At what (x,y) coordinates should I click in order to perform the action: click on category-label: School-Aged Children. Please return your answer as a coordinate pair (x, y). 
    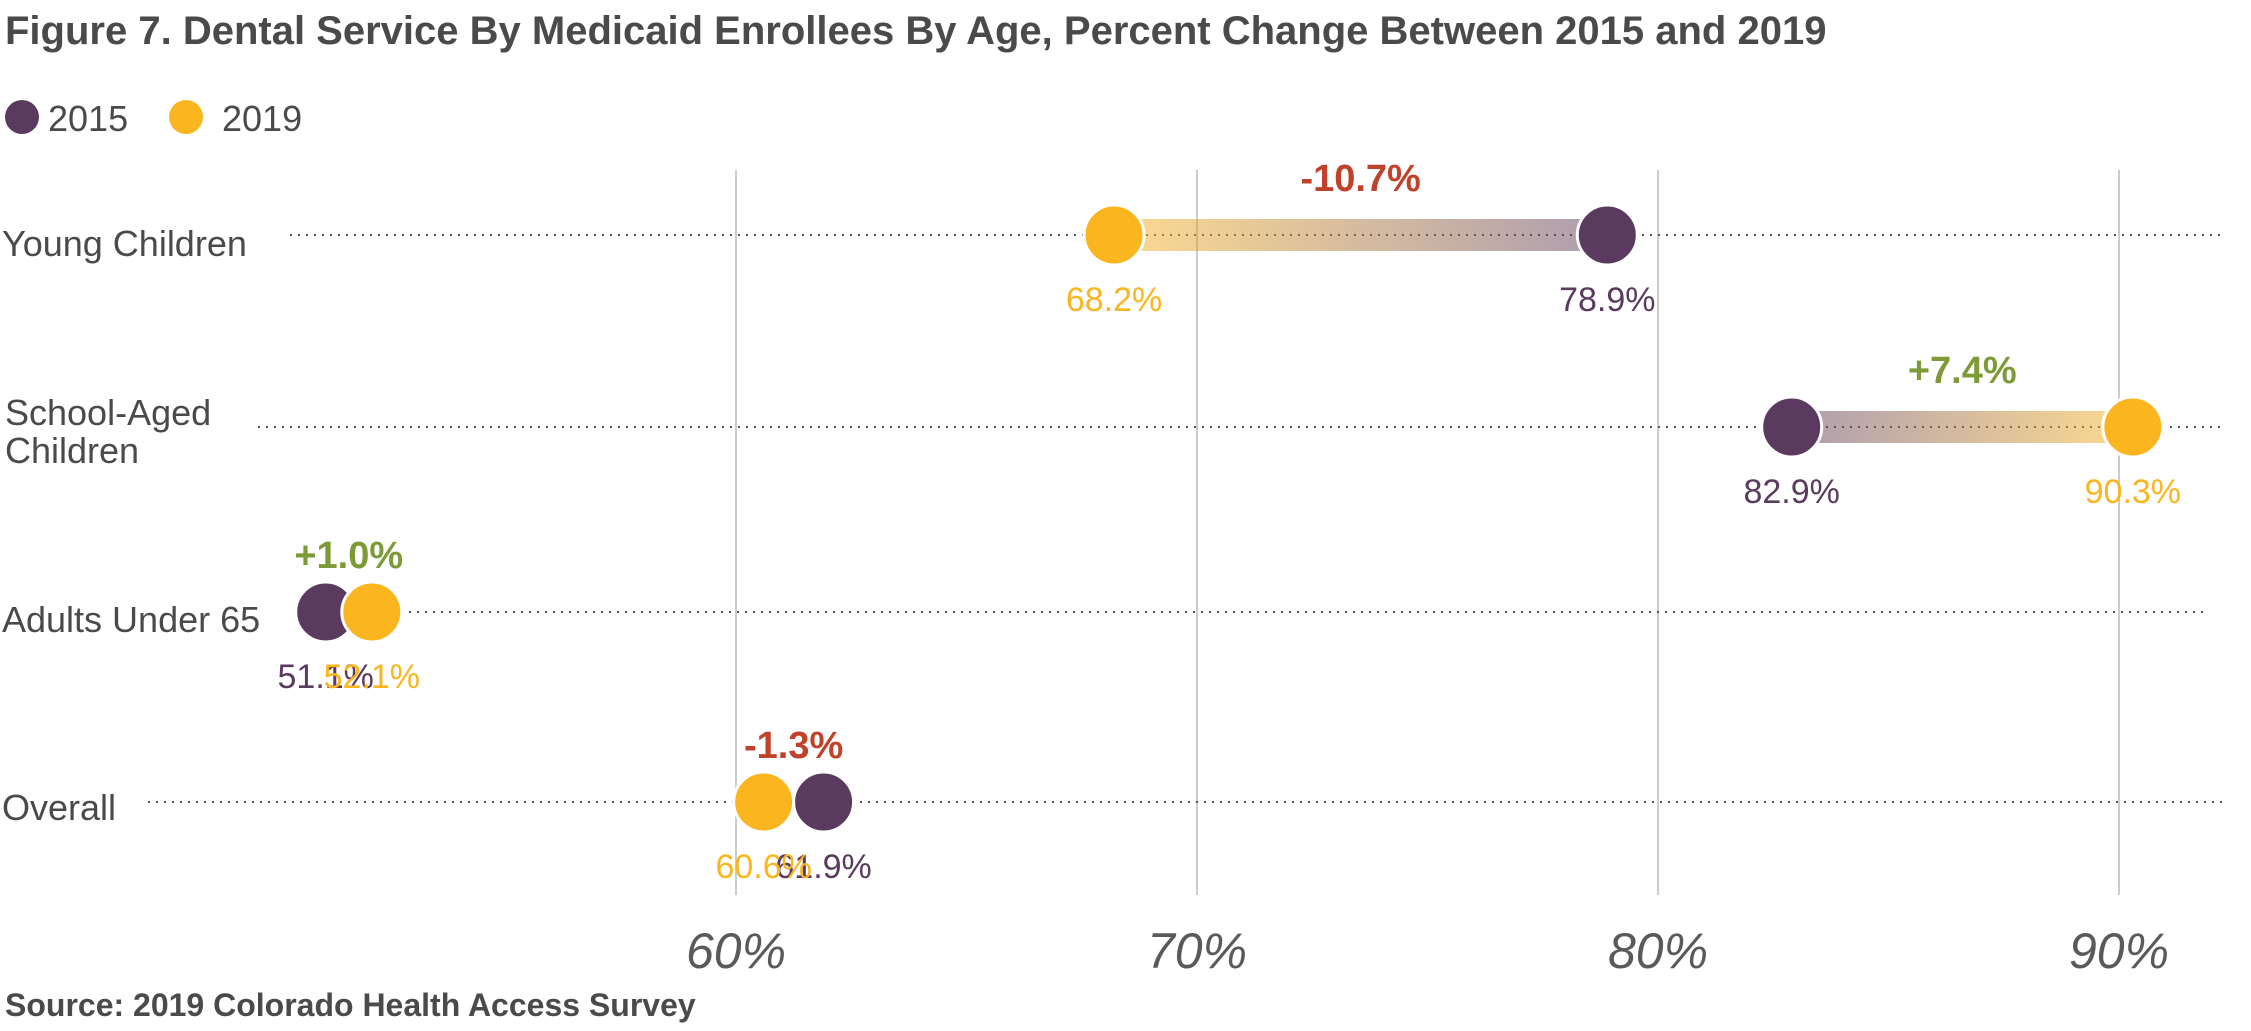
    Looking at the image, I should click on (108, 431).